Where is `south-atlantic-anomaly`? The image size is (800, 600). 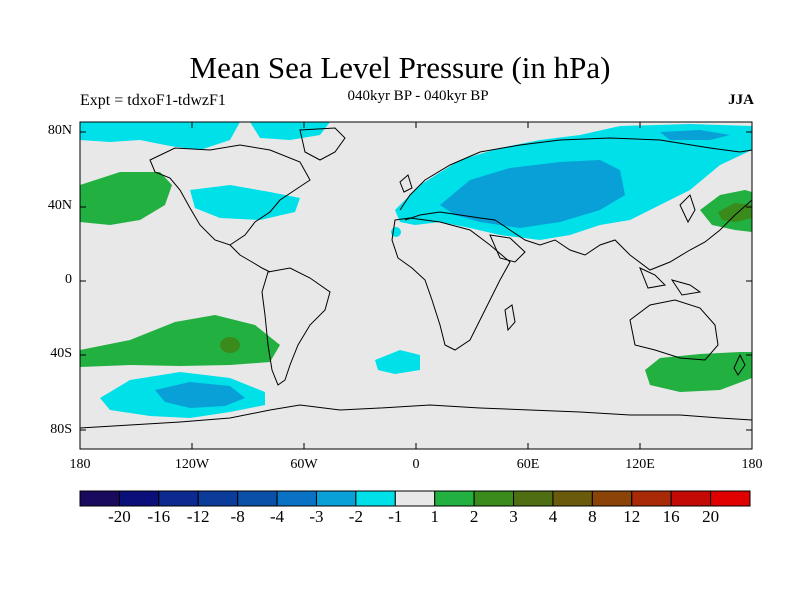
south-atlantic-anomaly is located at coordinates (397, 362).